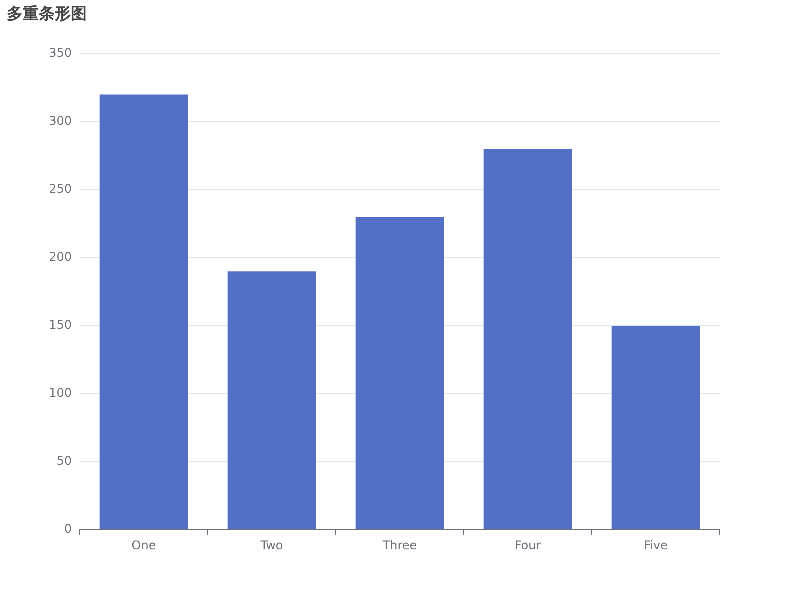 The height and width of the screenshot is (600, 800). What do you see at coordinates (144, 545) in the screenshot?
I see `x-tick-label: One` at bounding box center [144, 545].